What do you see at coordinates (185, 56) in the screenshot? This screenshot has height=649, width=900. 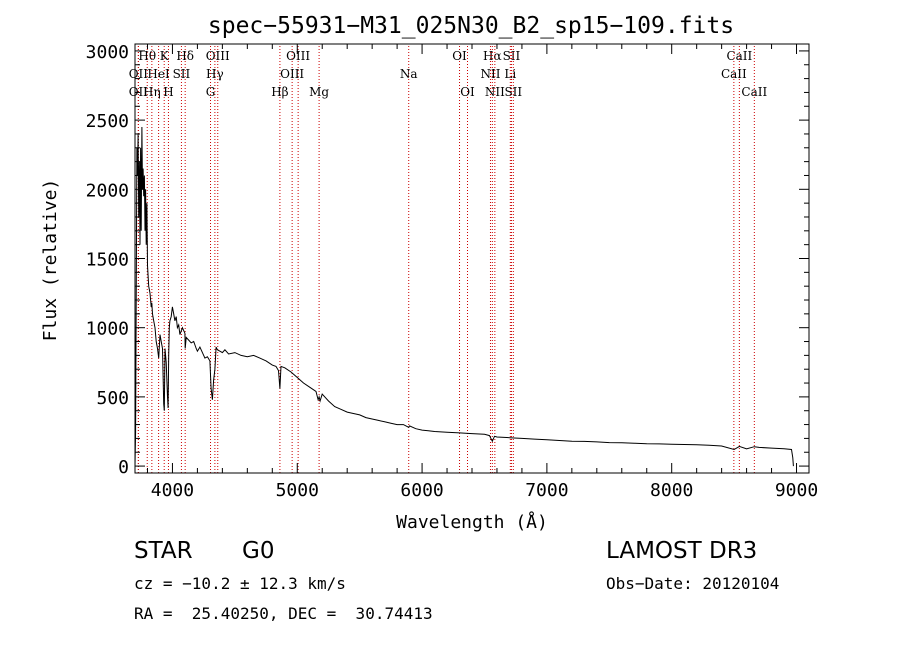 I see `line-marker-label: Hδ` at bounding box center [185, 56].